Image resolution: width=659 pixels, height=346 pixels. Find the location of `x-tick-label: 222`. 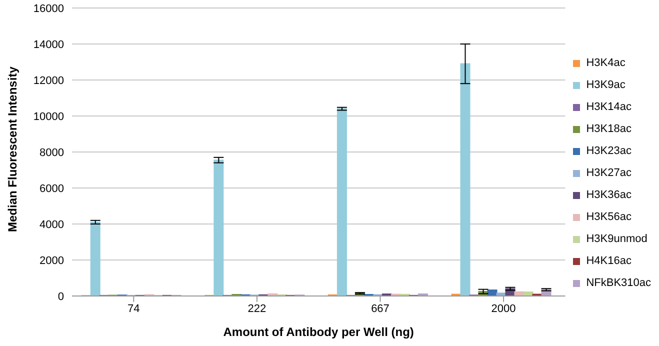

x-tick-label: 222 is located at coordinates (257, 308).